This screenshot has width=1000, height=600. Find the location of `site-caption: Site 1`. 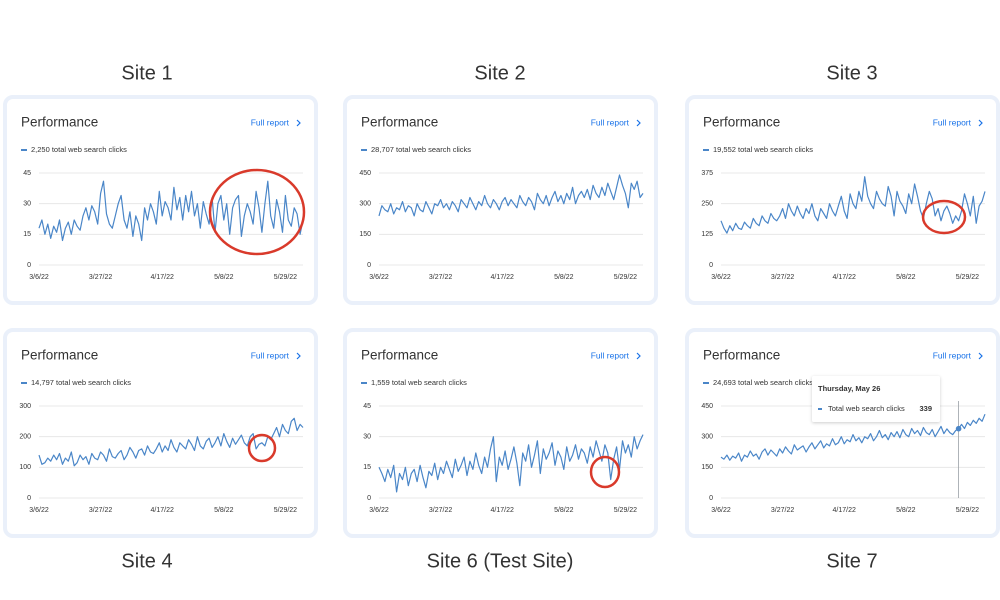

site-caption: Site 1 is located at coordinates (146, 73).